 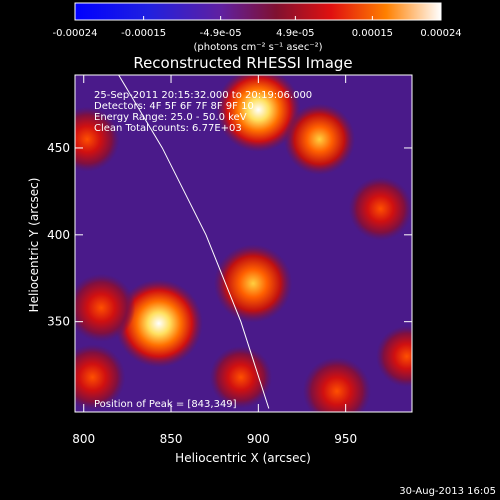 I want to click on counts-annotation: Clean Total counts: 6.77E+03, so click(x=168, y=128).